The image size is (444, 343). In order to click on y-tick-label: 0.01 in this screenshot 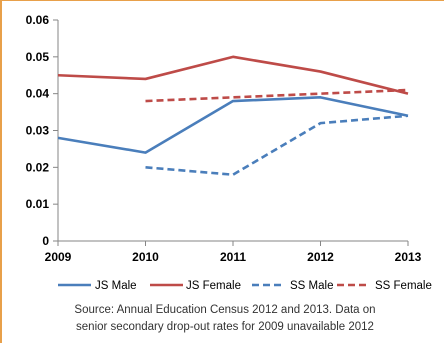, I will do `click(38, 204)`.